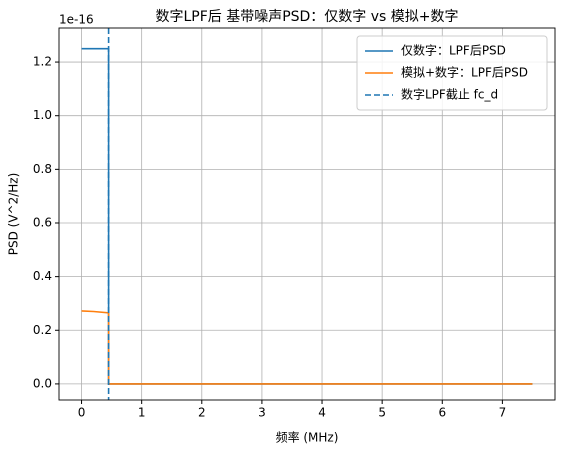  What do you see at coordinates (453, 50) in the screenshot?
I see `legend-label: 仅数字：LPF后PSD` at bounding box center [453, 50].